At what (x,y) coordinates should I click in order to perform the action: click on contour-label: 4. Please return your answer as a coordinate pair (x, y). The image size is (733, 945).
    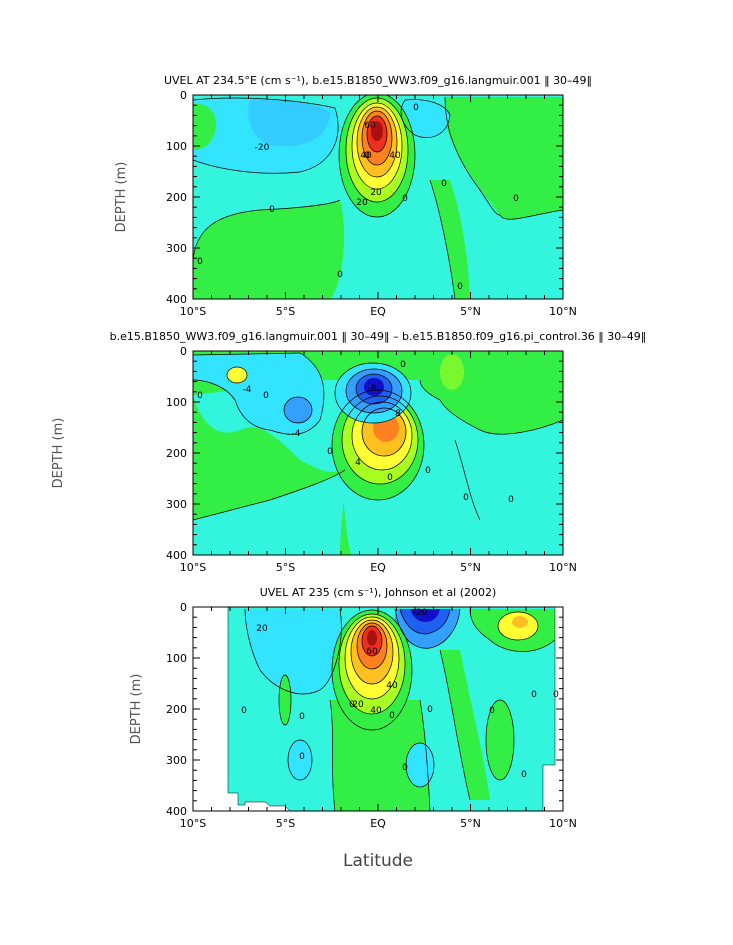
    Looking at the image, I should click on (358, 463).